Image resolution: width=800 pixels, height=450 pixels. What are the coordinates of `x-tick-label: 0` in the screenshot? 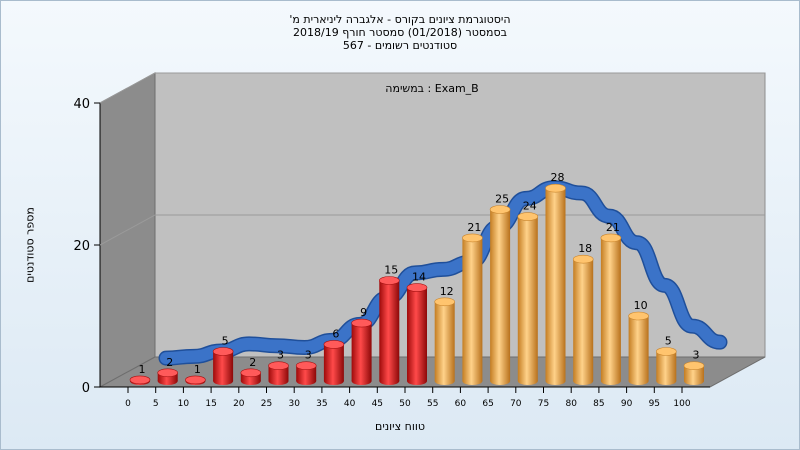 It's located at (128, 404).